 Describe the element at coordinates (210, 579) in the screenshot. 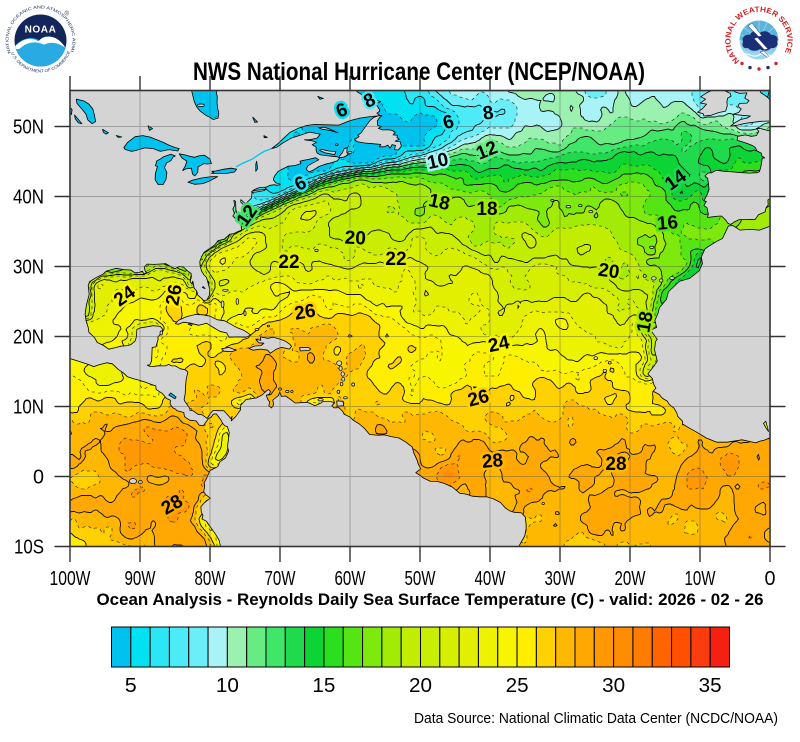

I see `svg-text: 80W` at that location.